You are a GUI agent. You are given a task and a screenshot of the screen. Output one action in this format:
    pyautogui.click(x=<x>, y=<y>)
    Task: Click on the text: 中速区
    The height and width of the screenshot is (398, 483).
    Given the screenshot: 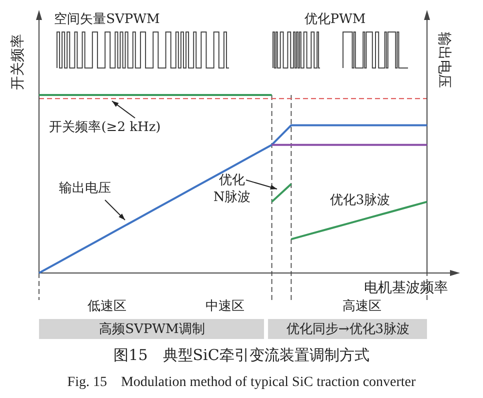 What is the action you would take?
    pyautogui.click(x=225, y=306)
    